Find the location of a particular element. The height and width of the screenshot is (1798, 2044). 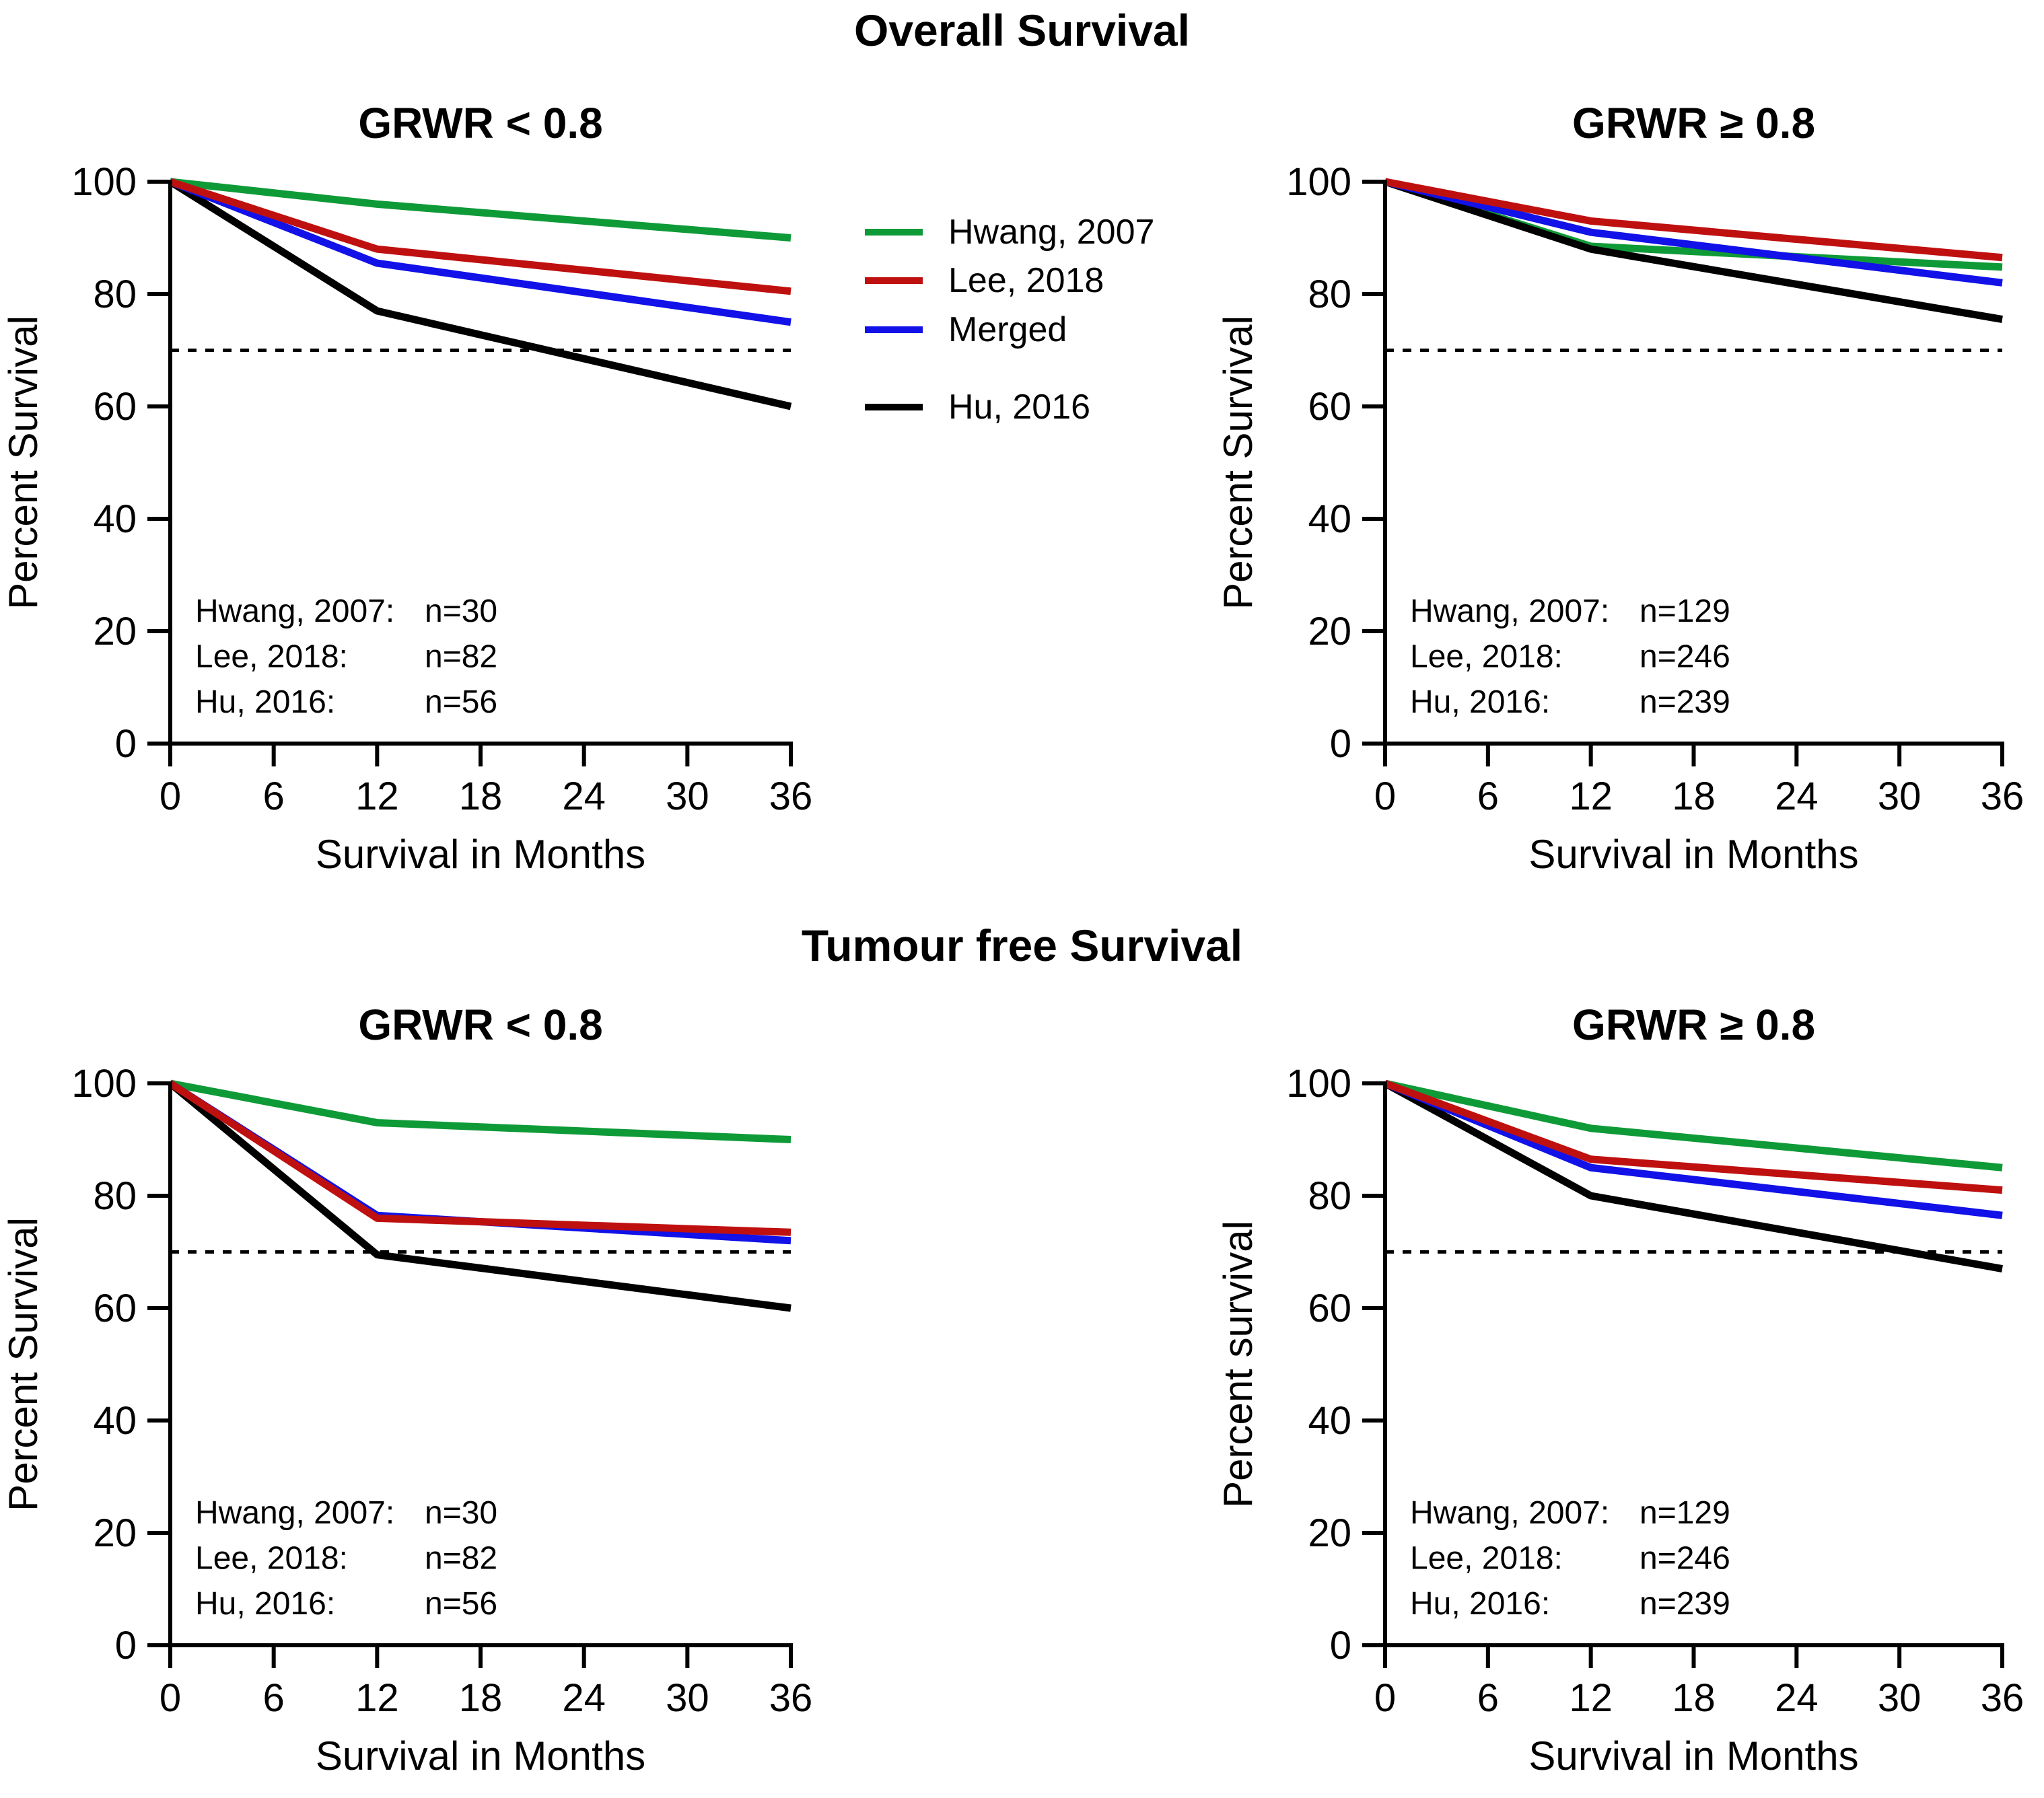

legend-item-lee-2018: Lee, 2018 is located at coordinates (984, 280).